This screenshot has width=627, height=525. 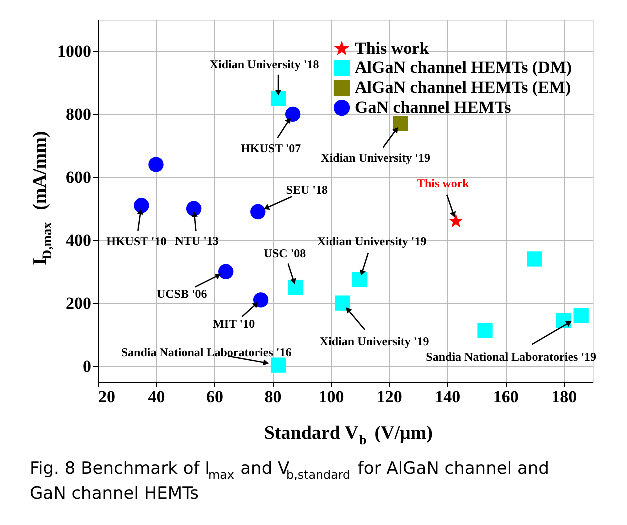 What do you see at coordinates (271, 148) in the screenshot?
I see `annotation: HKUST '07` at bounding box center [271, 148].